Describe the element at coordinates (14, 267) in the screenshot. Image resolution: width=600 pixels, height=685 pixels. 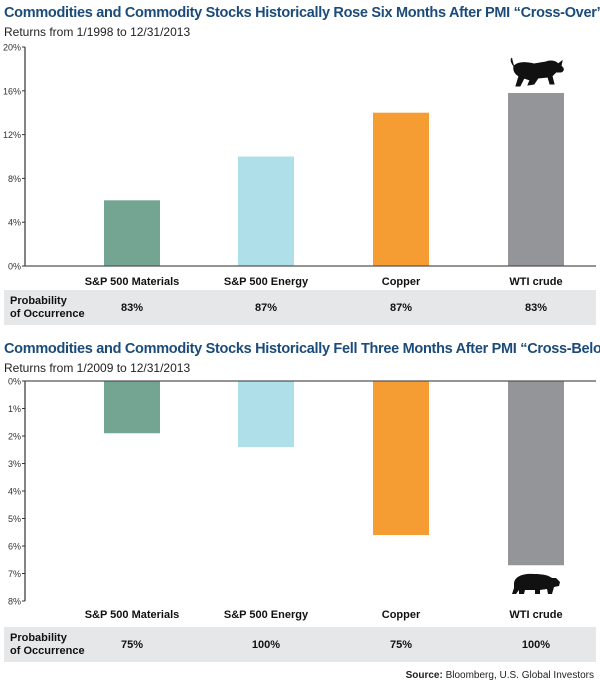
I see `chart-1-y-tick-label: 0%` at that location.